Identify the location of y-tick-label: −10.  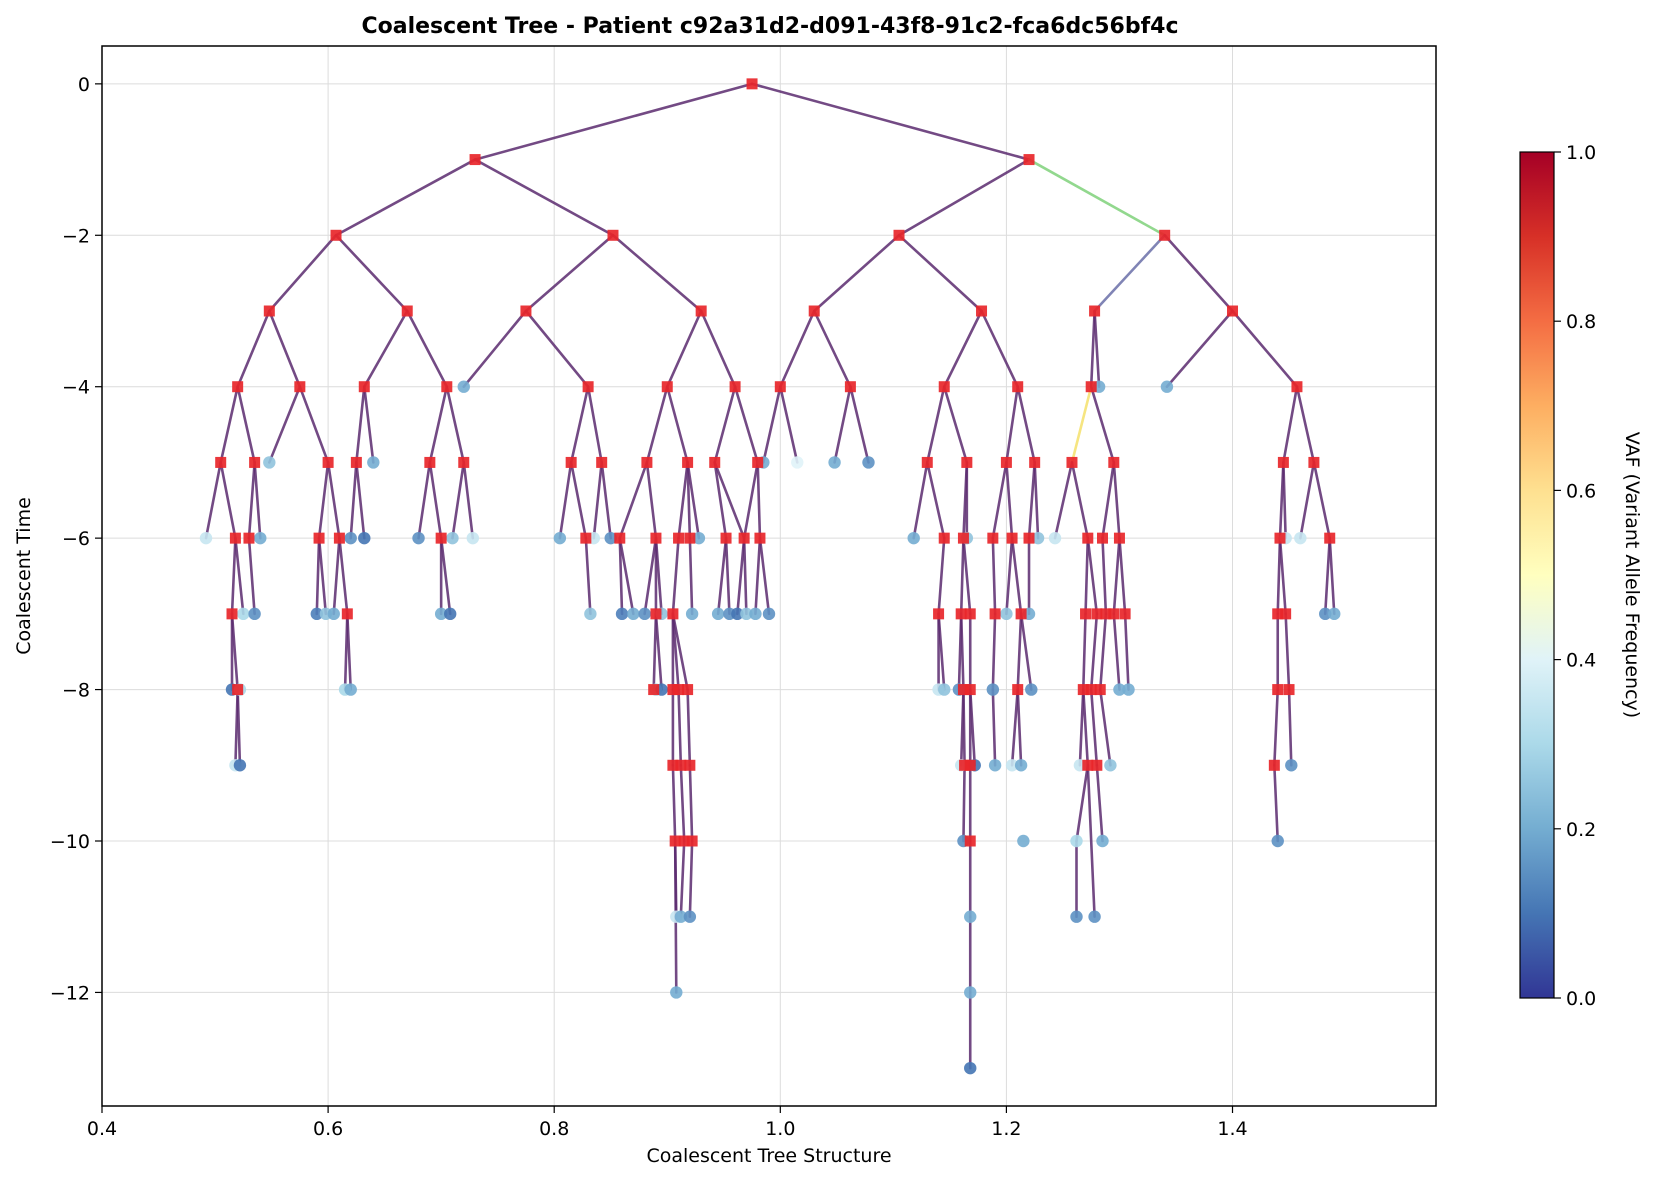
(70, 842).